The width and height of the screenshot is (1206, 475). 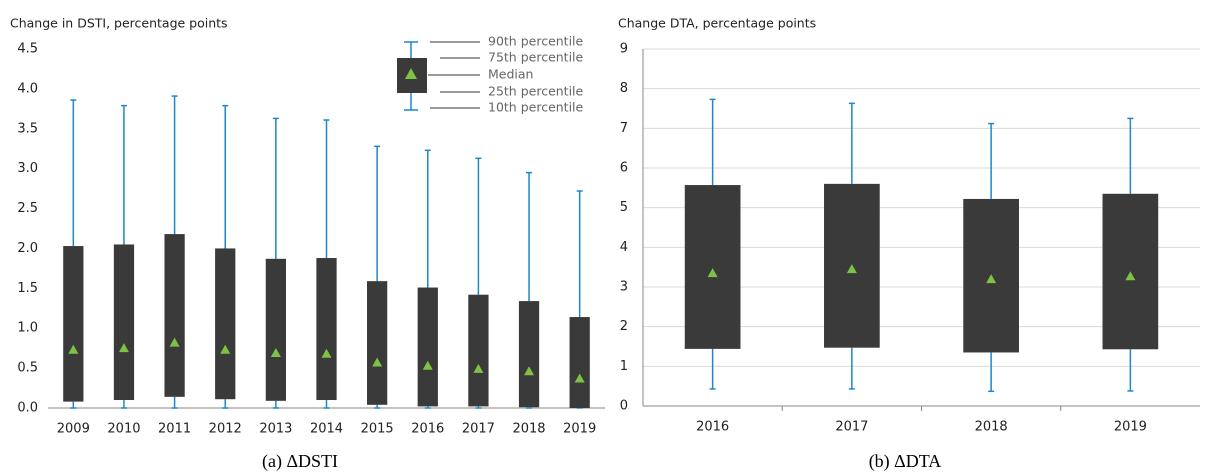 What do you see at coordinates (225, 429) in the screenshot?
I see `x-tick-label: 2012` at bounding box center [225, 429].